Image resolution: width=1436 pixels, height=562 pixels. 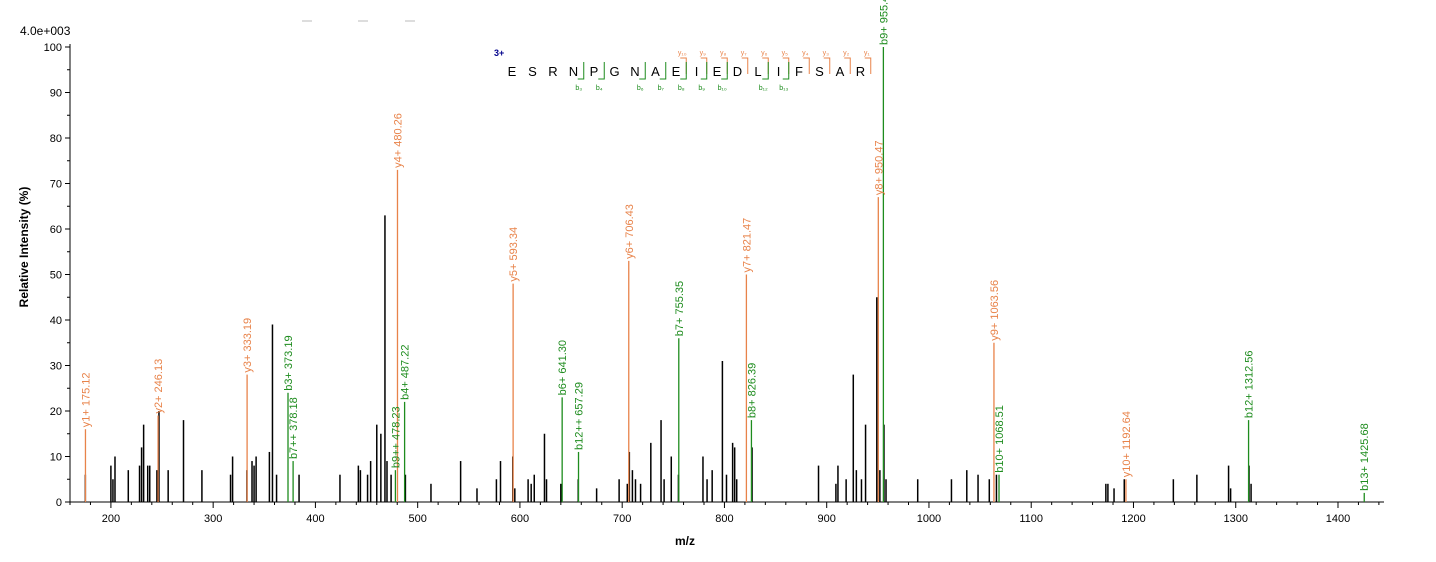 What do you see at coordinates (159, 386) in the screenshot?
I see `peak-label: y2+ 246.13` at bounding box center [159, 386].